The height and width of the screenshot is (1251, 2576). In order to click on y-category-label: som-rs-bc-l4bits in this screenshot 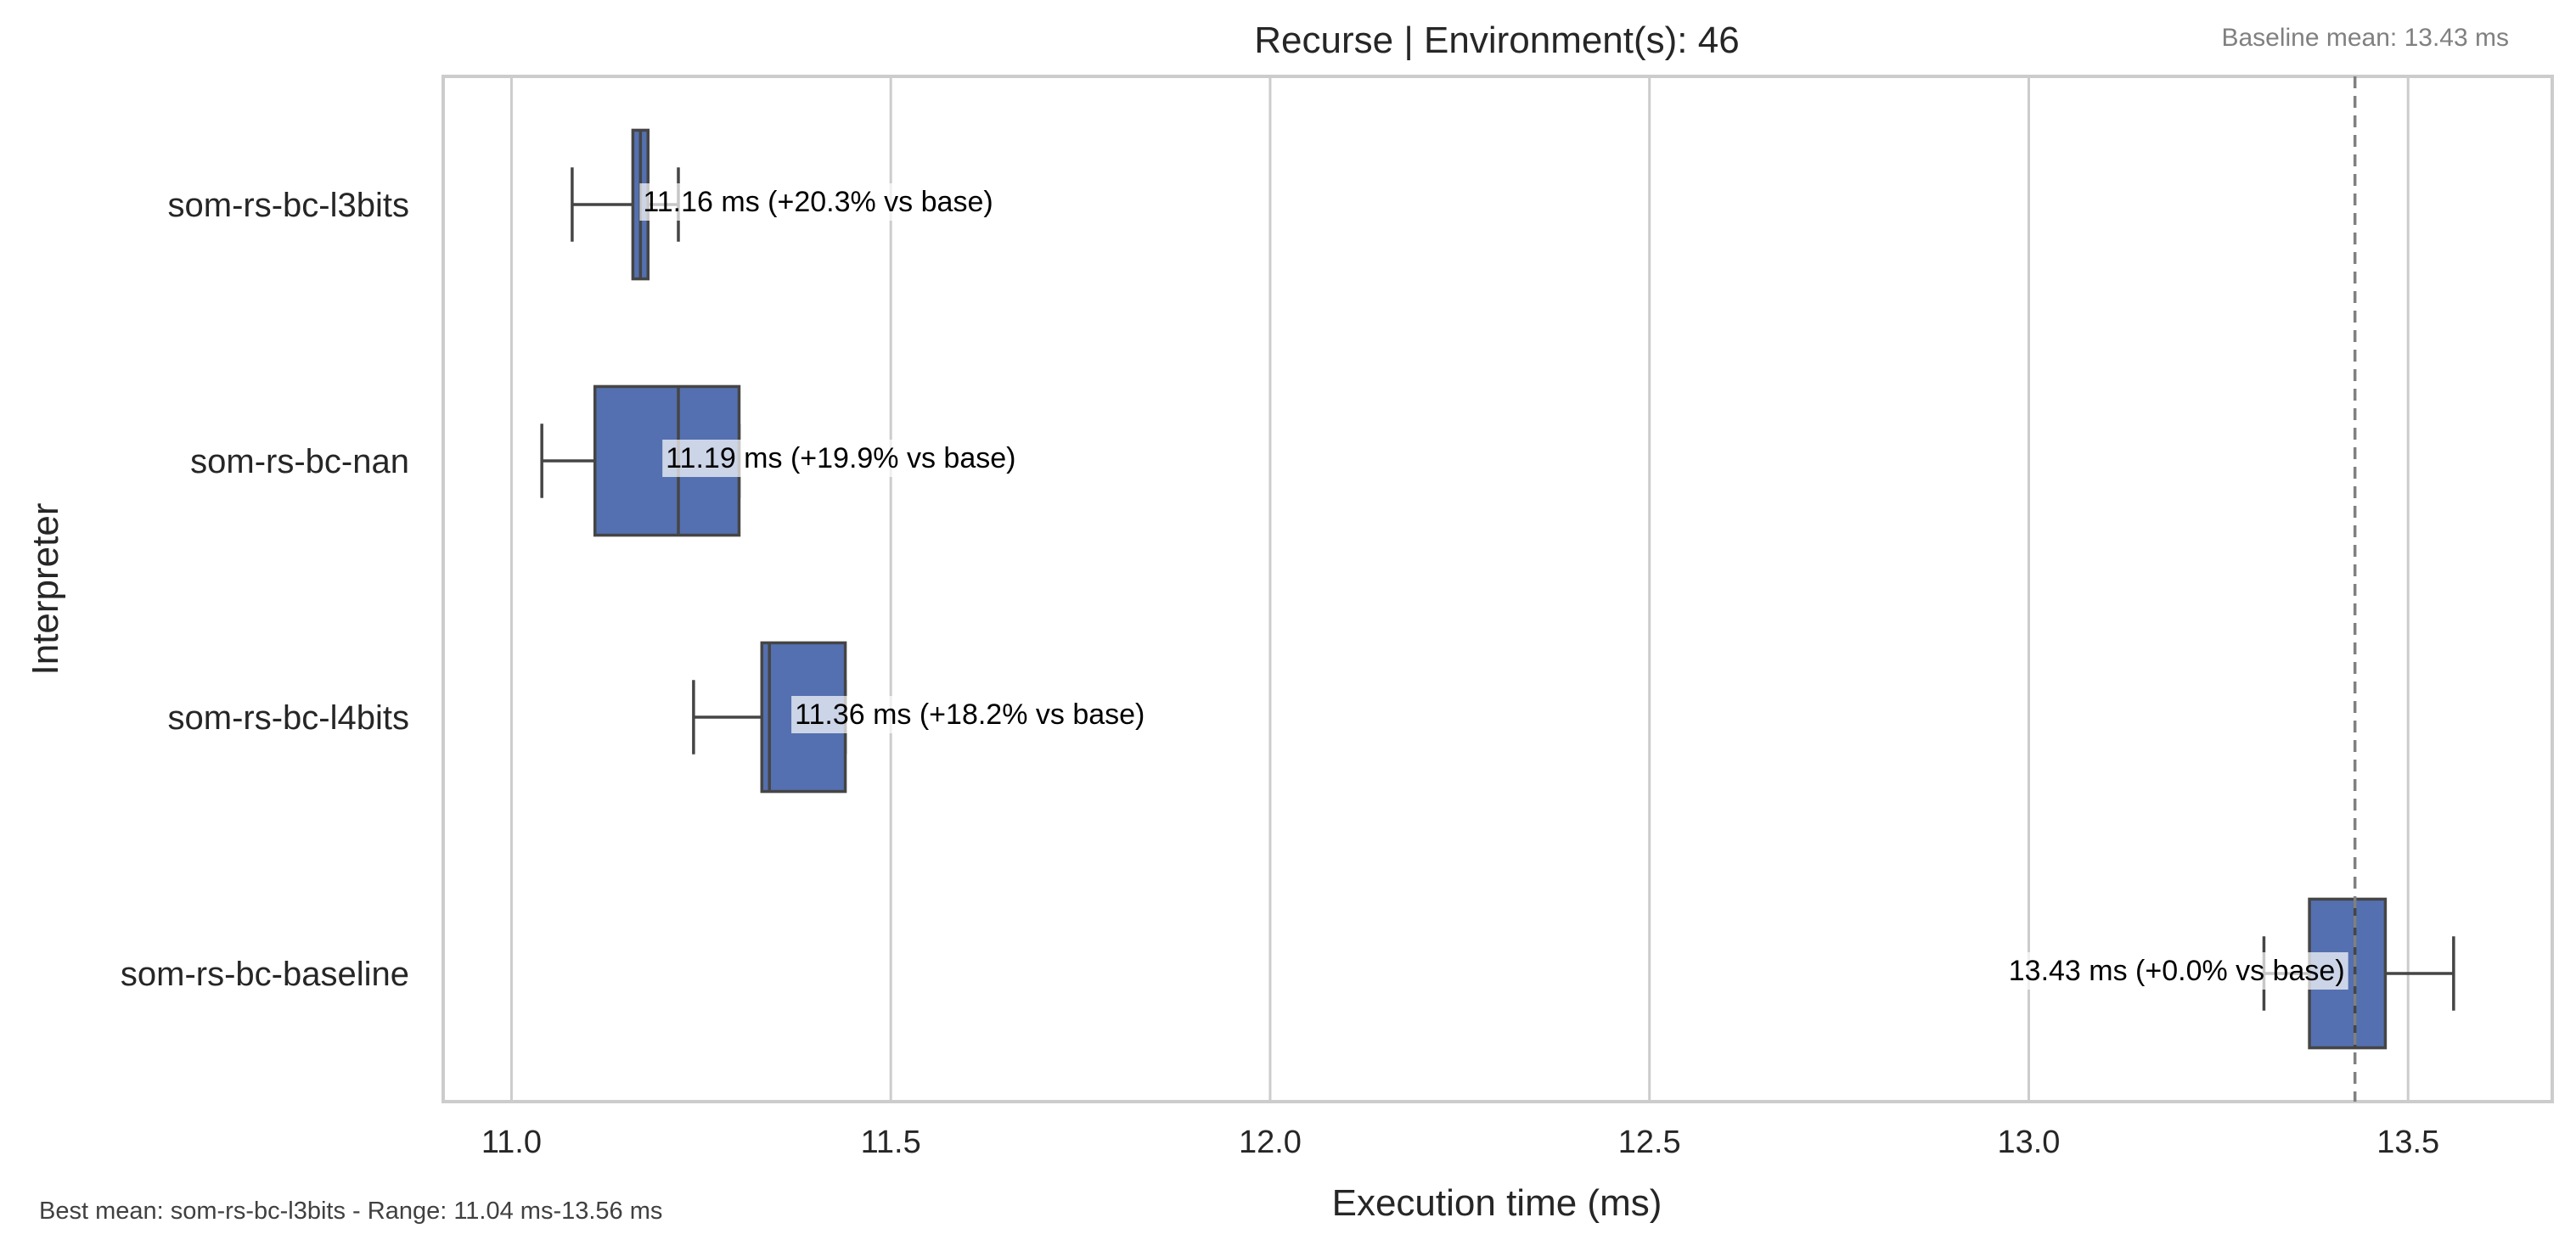, I will do `click(288, 718)`.